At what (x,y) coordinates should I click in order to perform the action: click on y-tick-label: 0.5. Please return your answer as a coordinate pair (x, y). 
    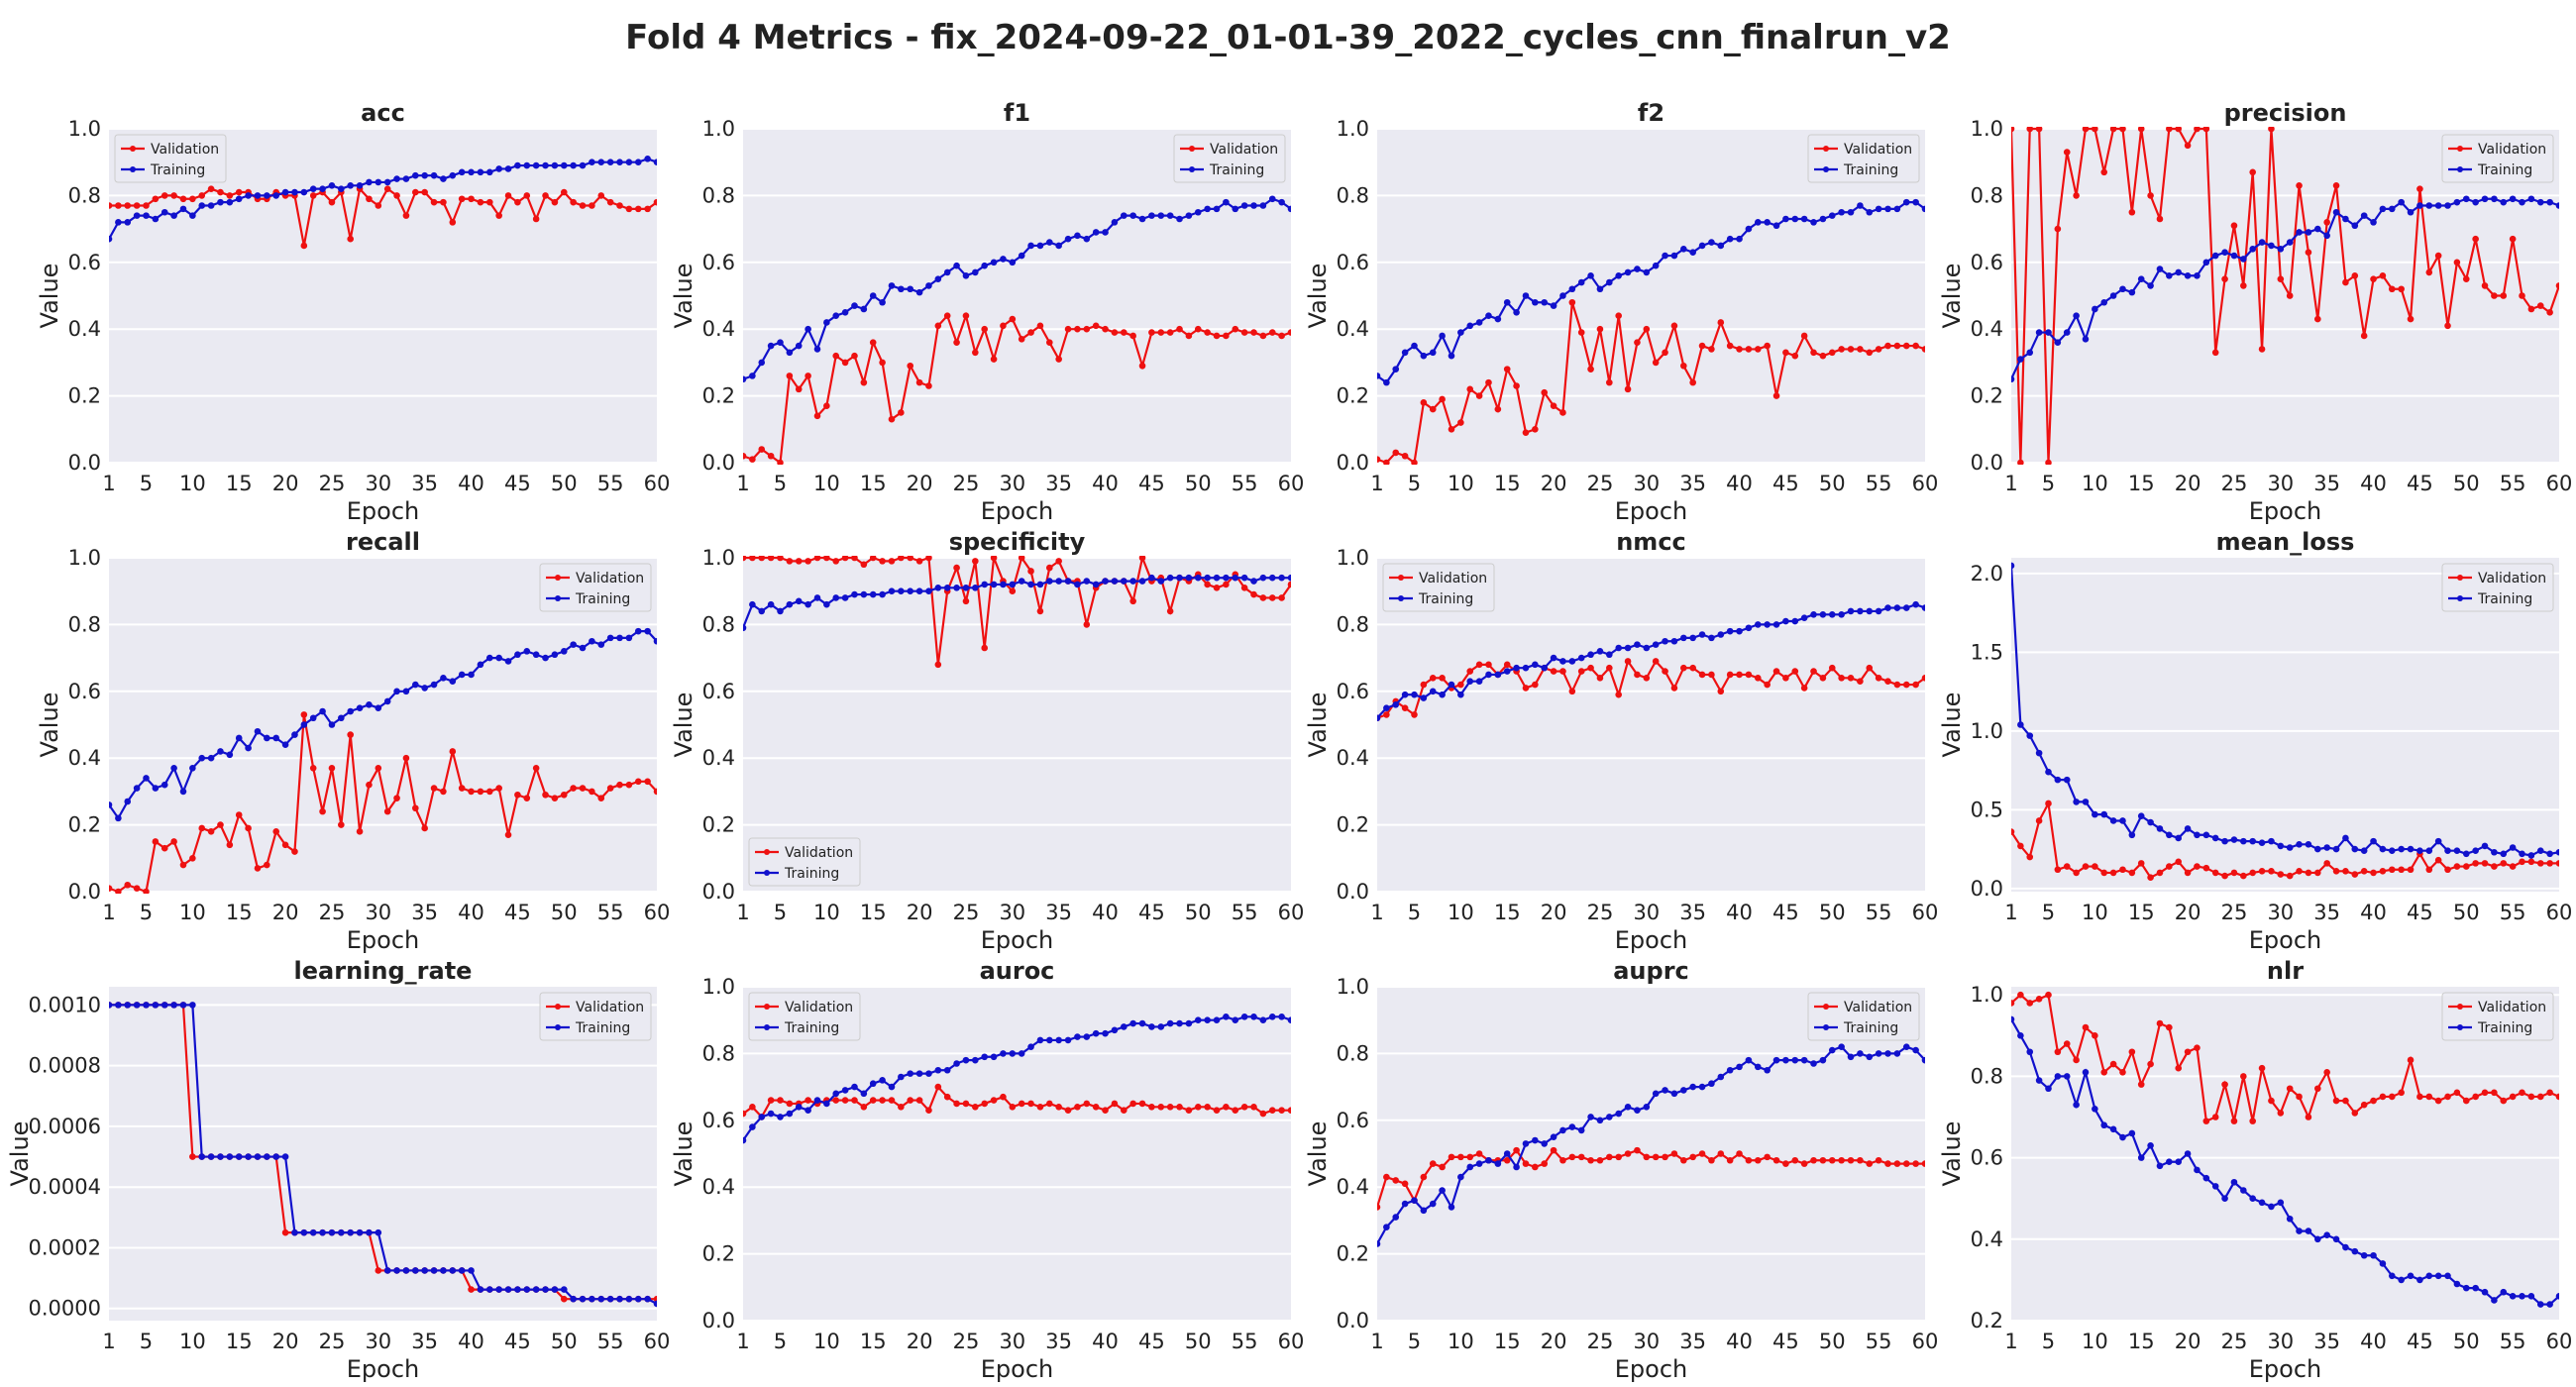
    Looking at the image, I should click on (1987, 809).